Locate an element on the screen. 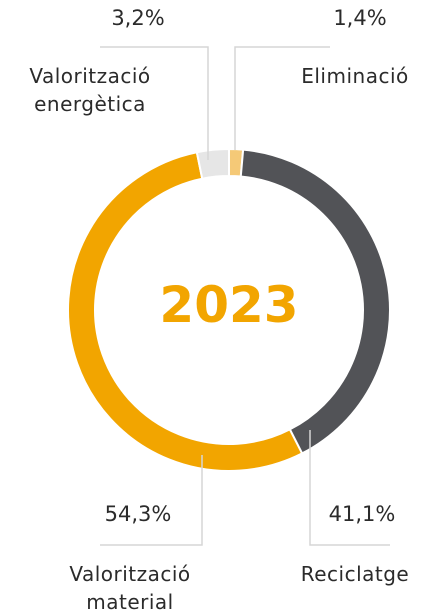 The width and height of the screenshot is (445, 616). category-label: Valorització energètica is located at coordinates (90, 90).